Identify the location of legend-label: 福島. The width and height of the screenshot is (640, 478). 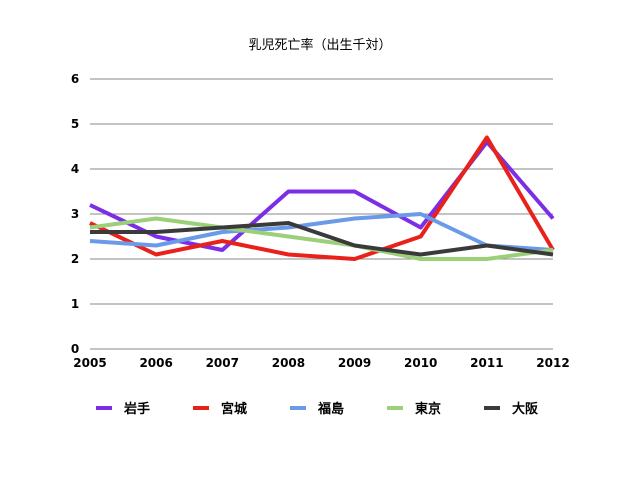
(330, 409).